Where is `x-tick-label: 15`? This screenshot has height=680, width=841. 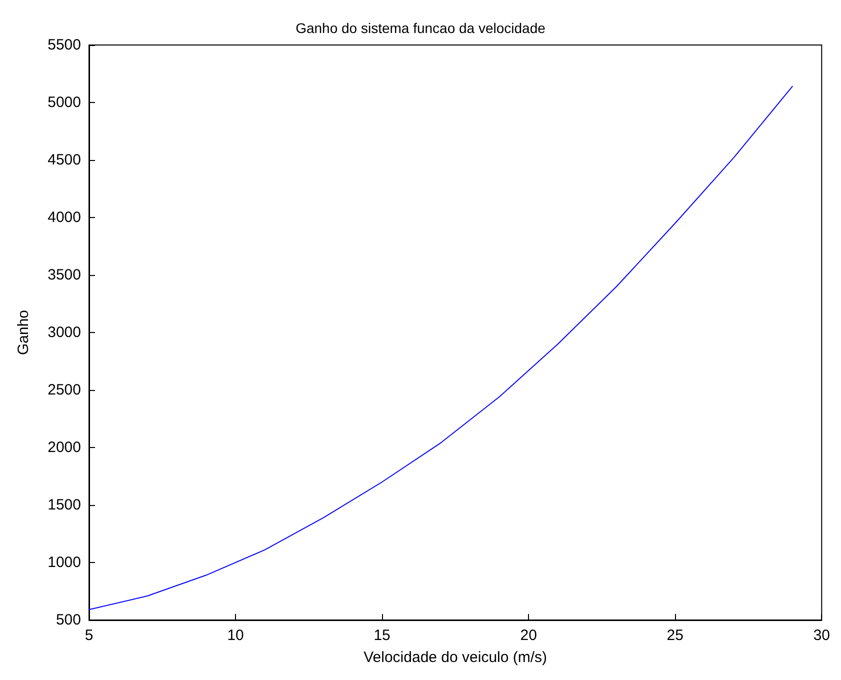 x-tick-label: 15 is located at coordinates (382, 635).